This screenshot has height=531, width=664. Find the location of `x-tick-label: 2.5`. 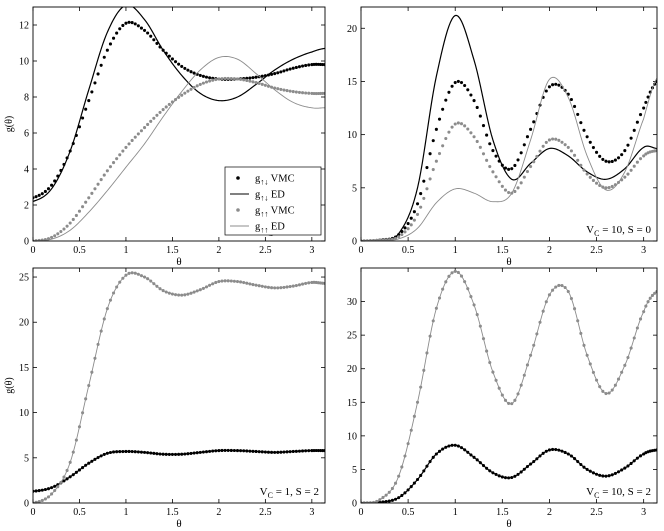

x-tick-label: 2.5 is located at coordinates (596, 512).